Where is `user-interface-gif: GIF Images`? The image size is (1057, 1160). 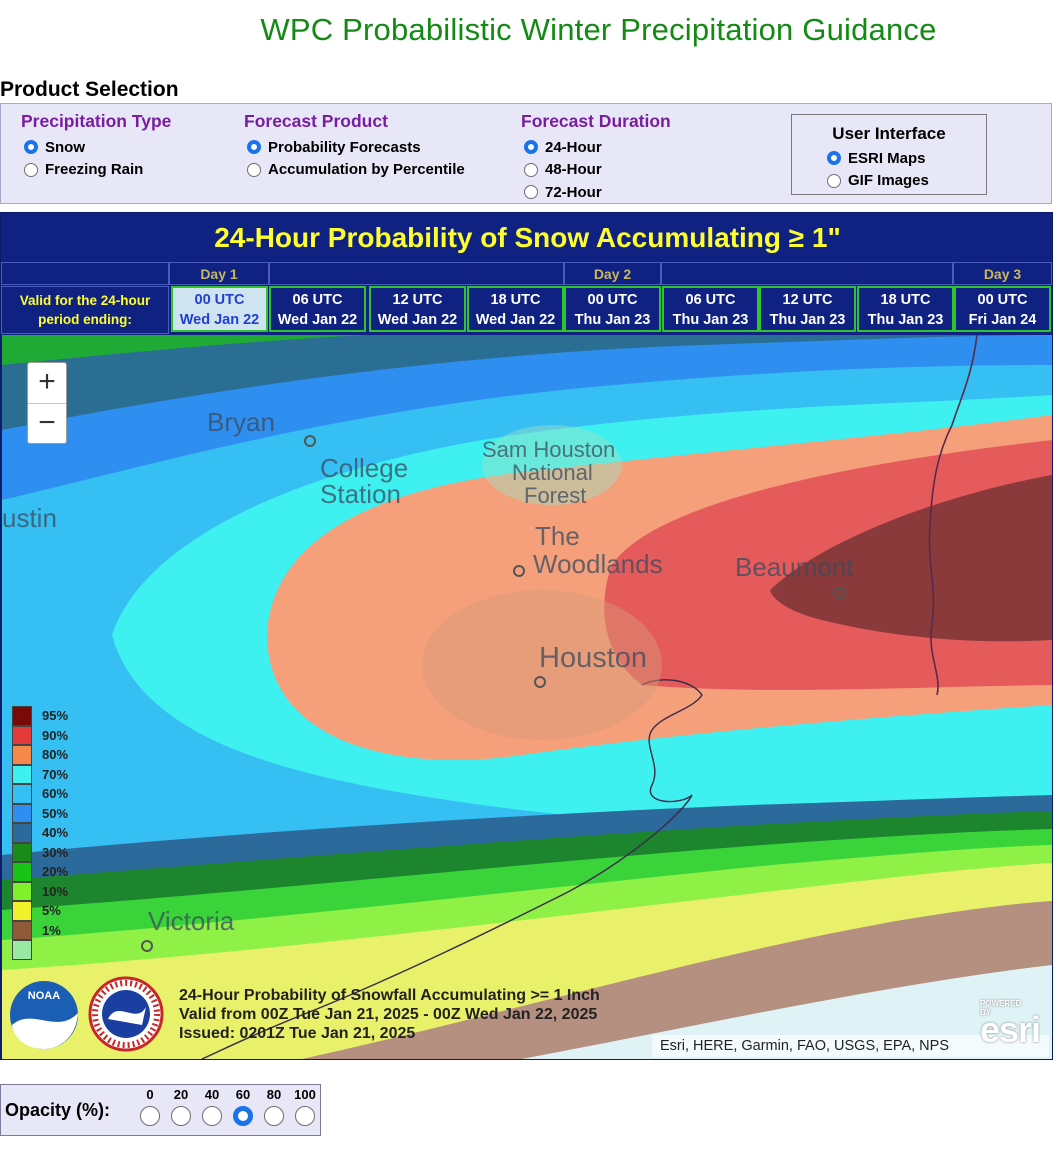
user-interface-gif: GIF Images is located at coordinates (889, 181).